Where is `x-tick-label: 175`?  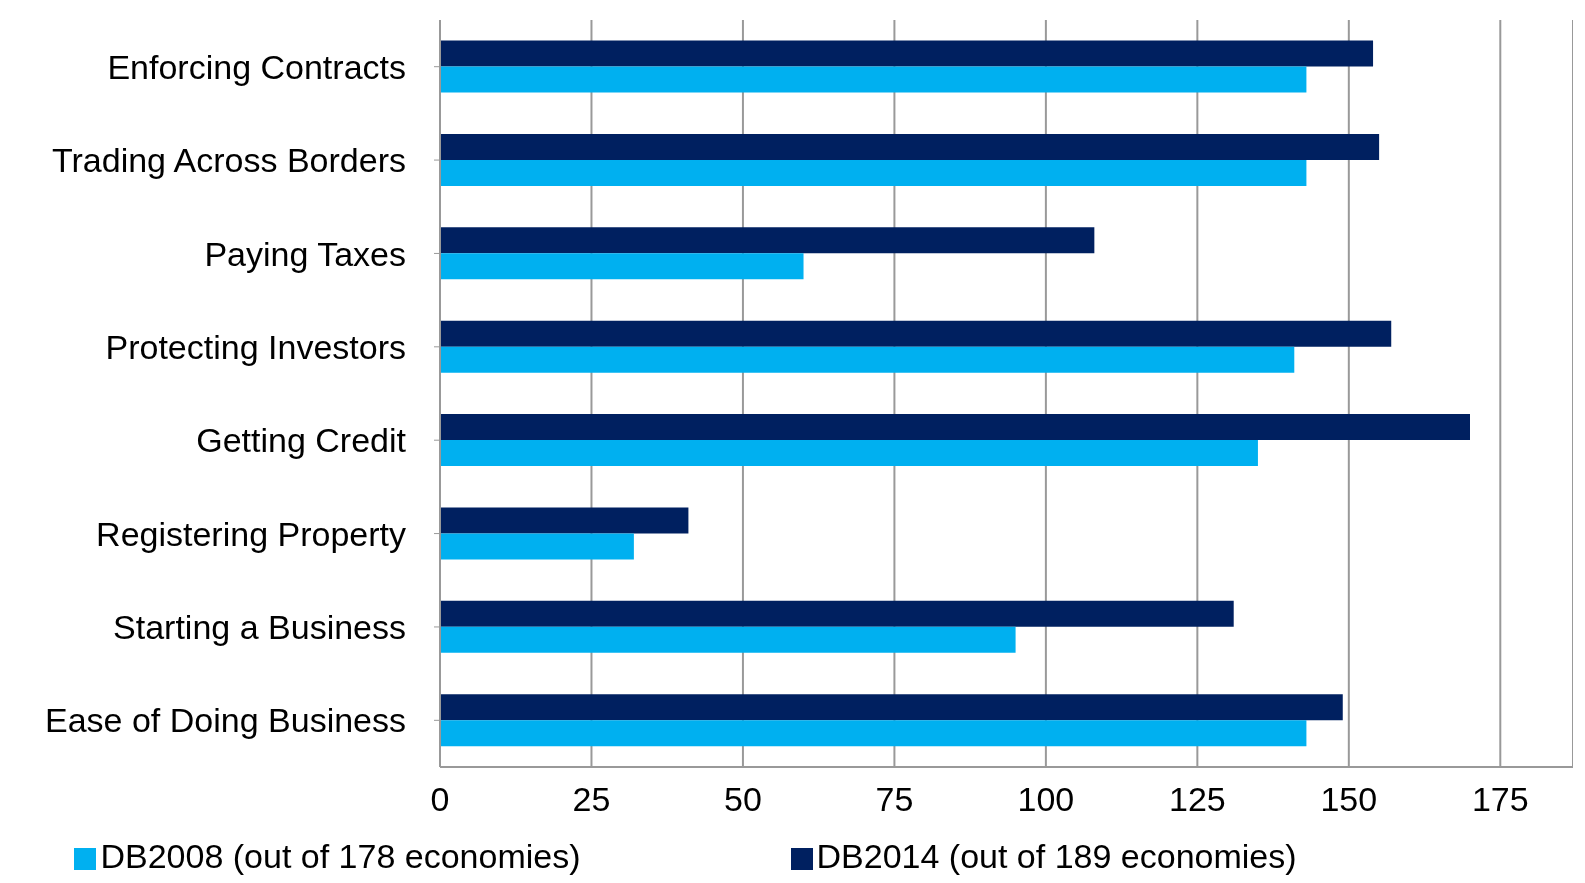
x-tick-label: 175 is located at coordinates (1500, 799).